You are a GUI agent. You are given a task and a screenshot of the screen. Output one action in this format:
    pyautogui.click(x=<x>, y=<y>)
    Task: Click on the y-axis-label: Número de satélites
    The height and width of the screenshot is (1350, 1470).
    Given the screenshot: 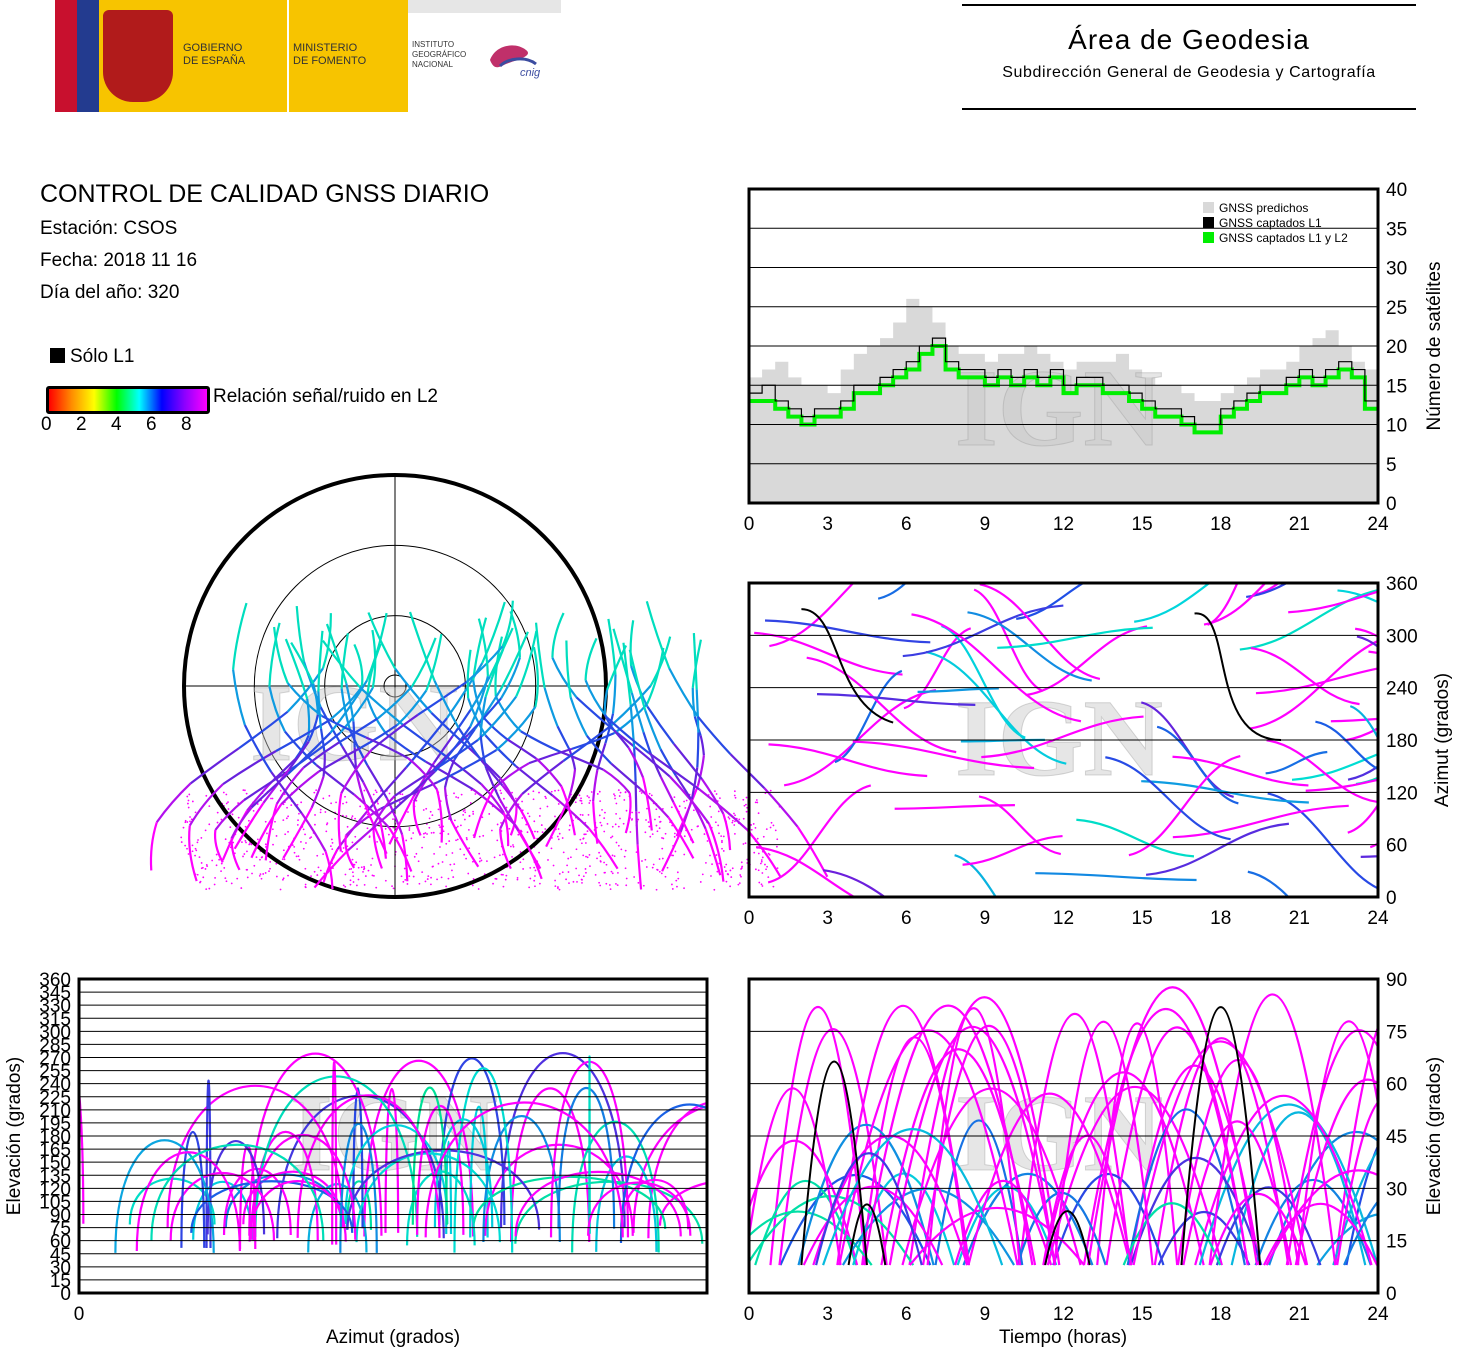 What is the action you would take?
    pyautogui.click(x=1434, y=346)
    